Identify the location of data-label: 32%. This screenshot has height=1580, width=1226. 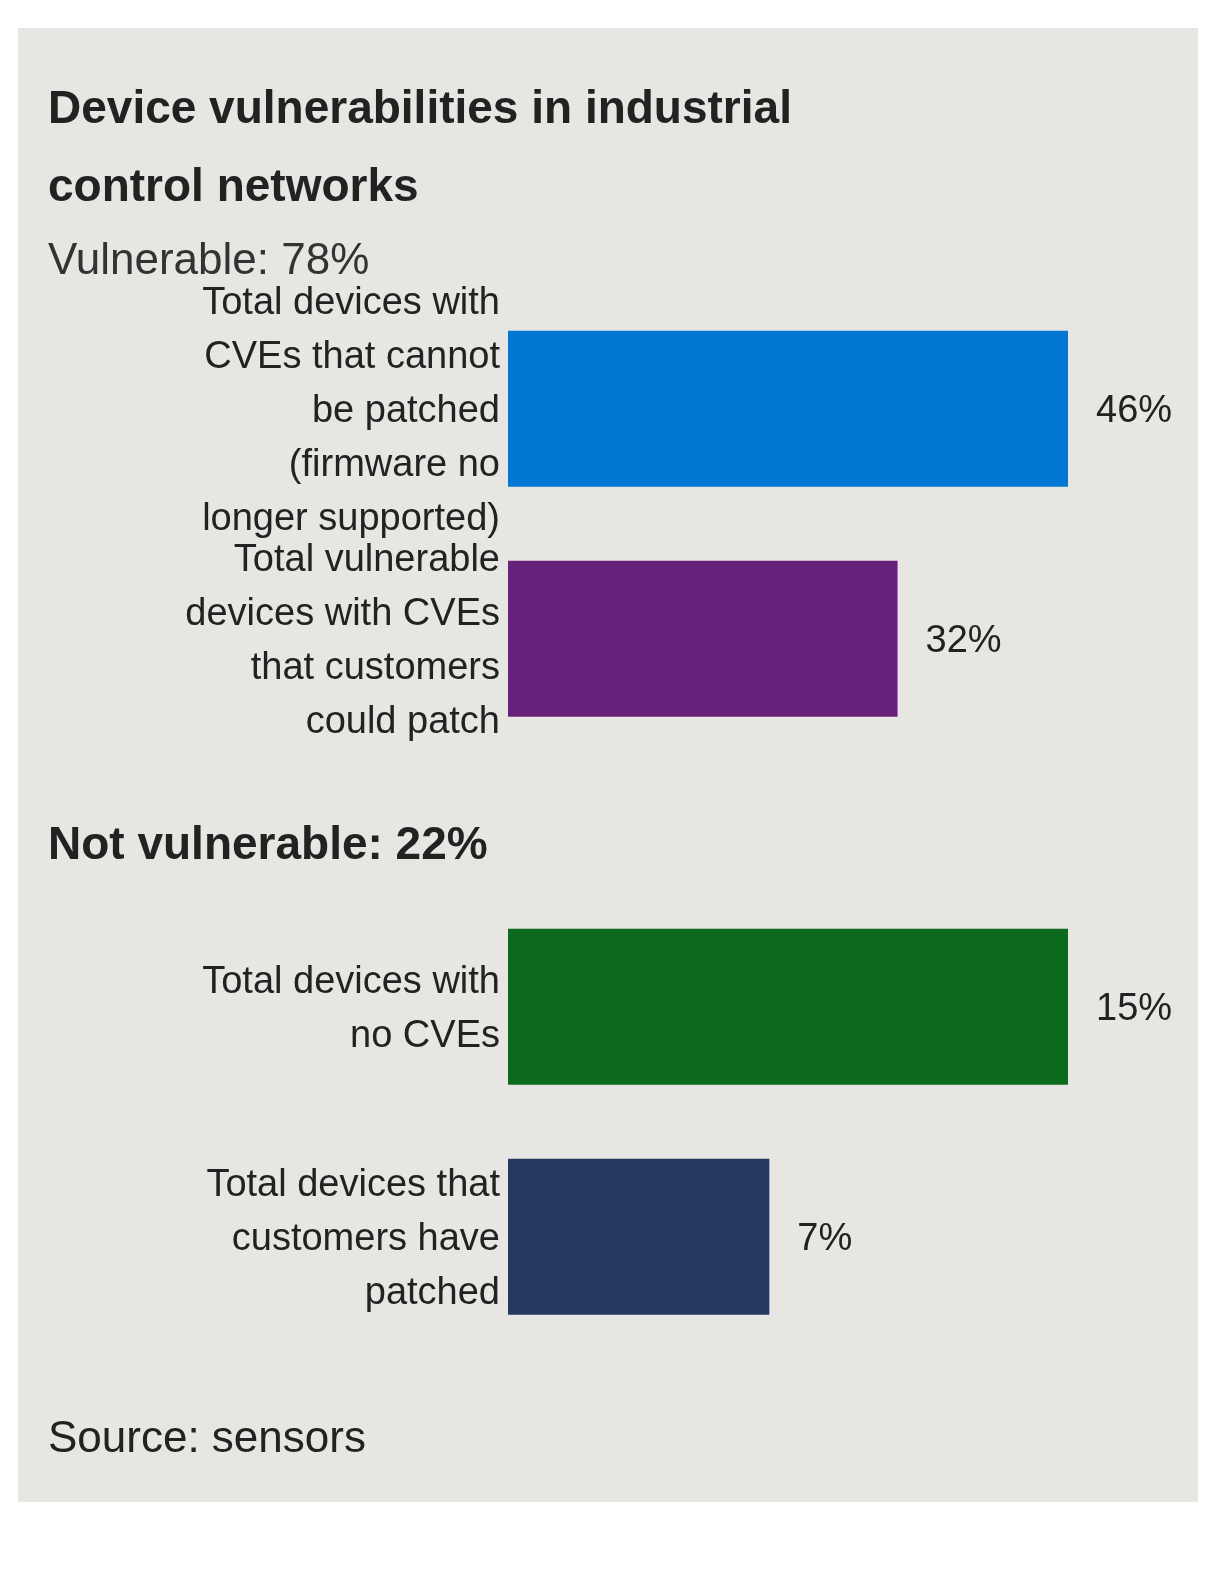
(963, 639).